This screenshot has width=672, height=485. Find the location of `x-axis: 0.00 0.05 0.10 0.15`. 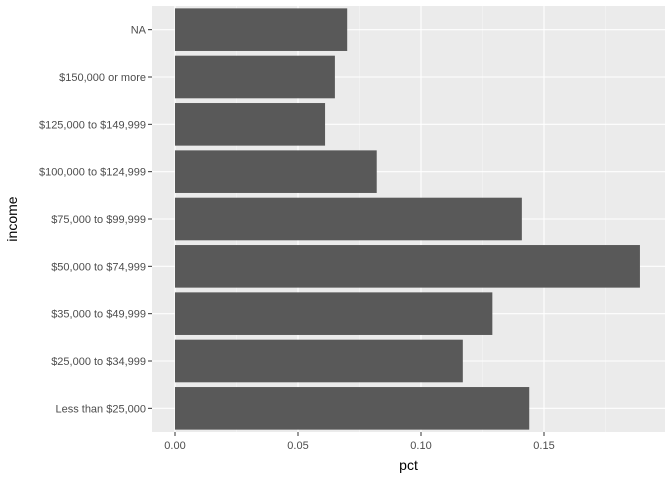

x-axis: 0.00 0.05 0.10 0.15 is located at coordinates (359, 442).